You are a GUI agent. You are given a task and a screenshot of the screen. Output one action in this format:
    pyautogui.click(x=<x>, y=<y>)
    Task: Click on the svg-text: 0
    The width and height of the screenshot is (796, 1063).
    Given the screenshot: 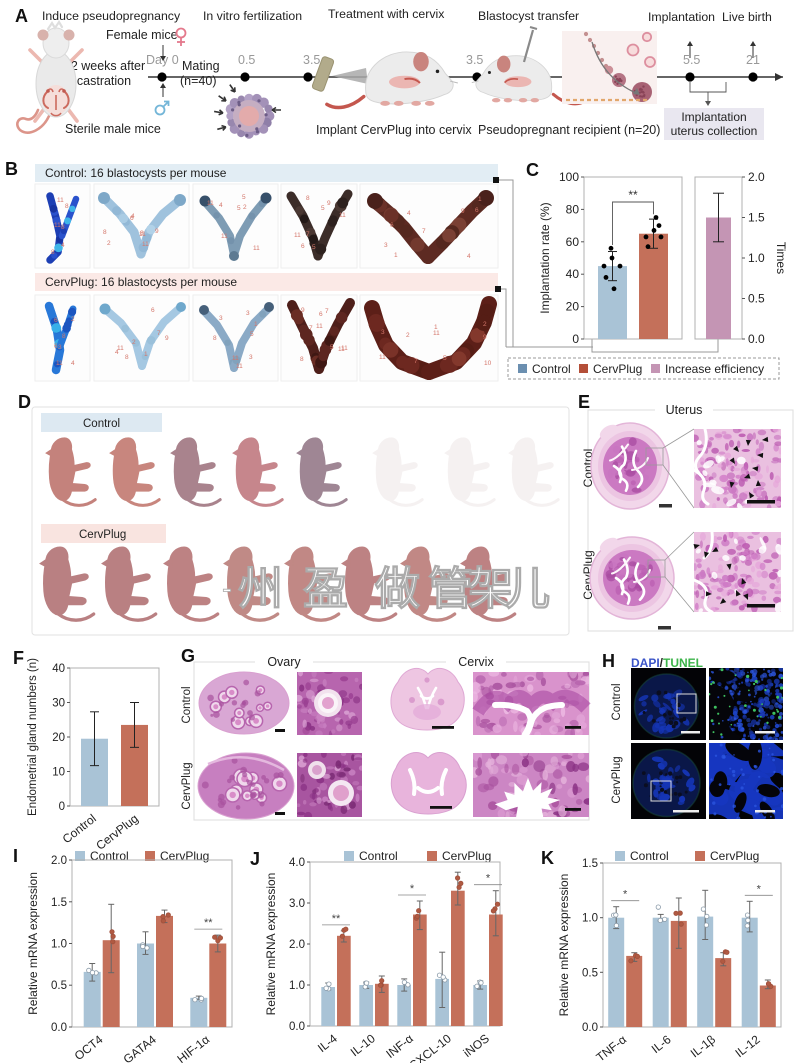 What is the action you would take?
    pyautogui.click(x=62, y=807)
    